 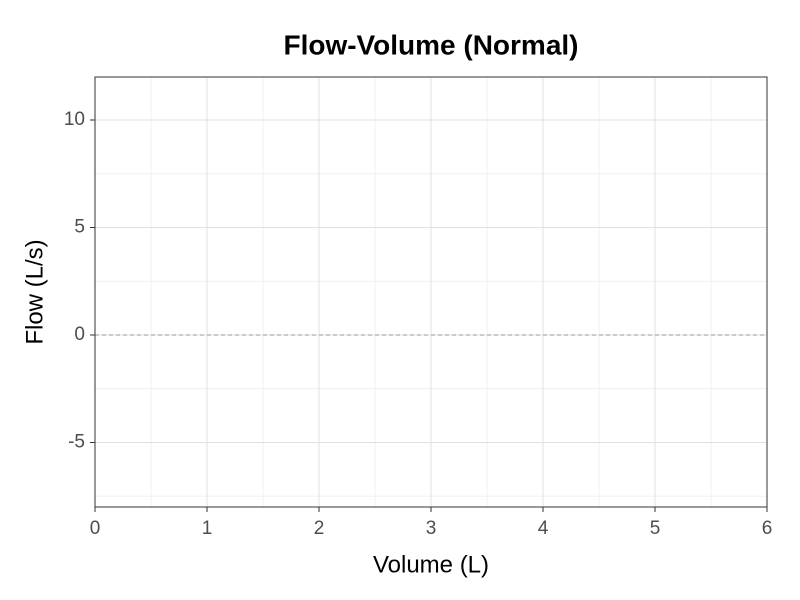 I want to click on y-tick-label: 5, so click(x=79, y=227).